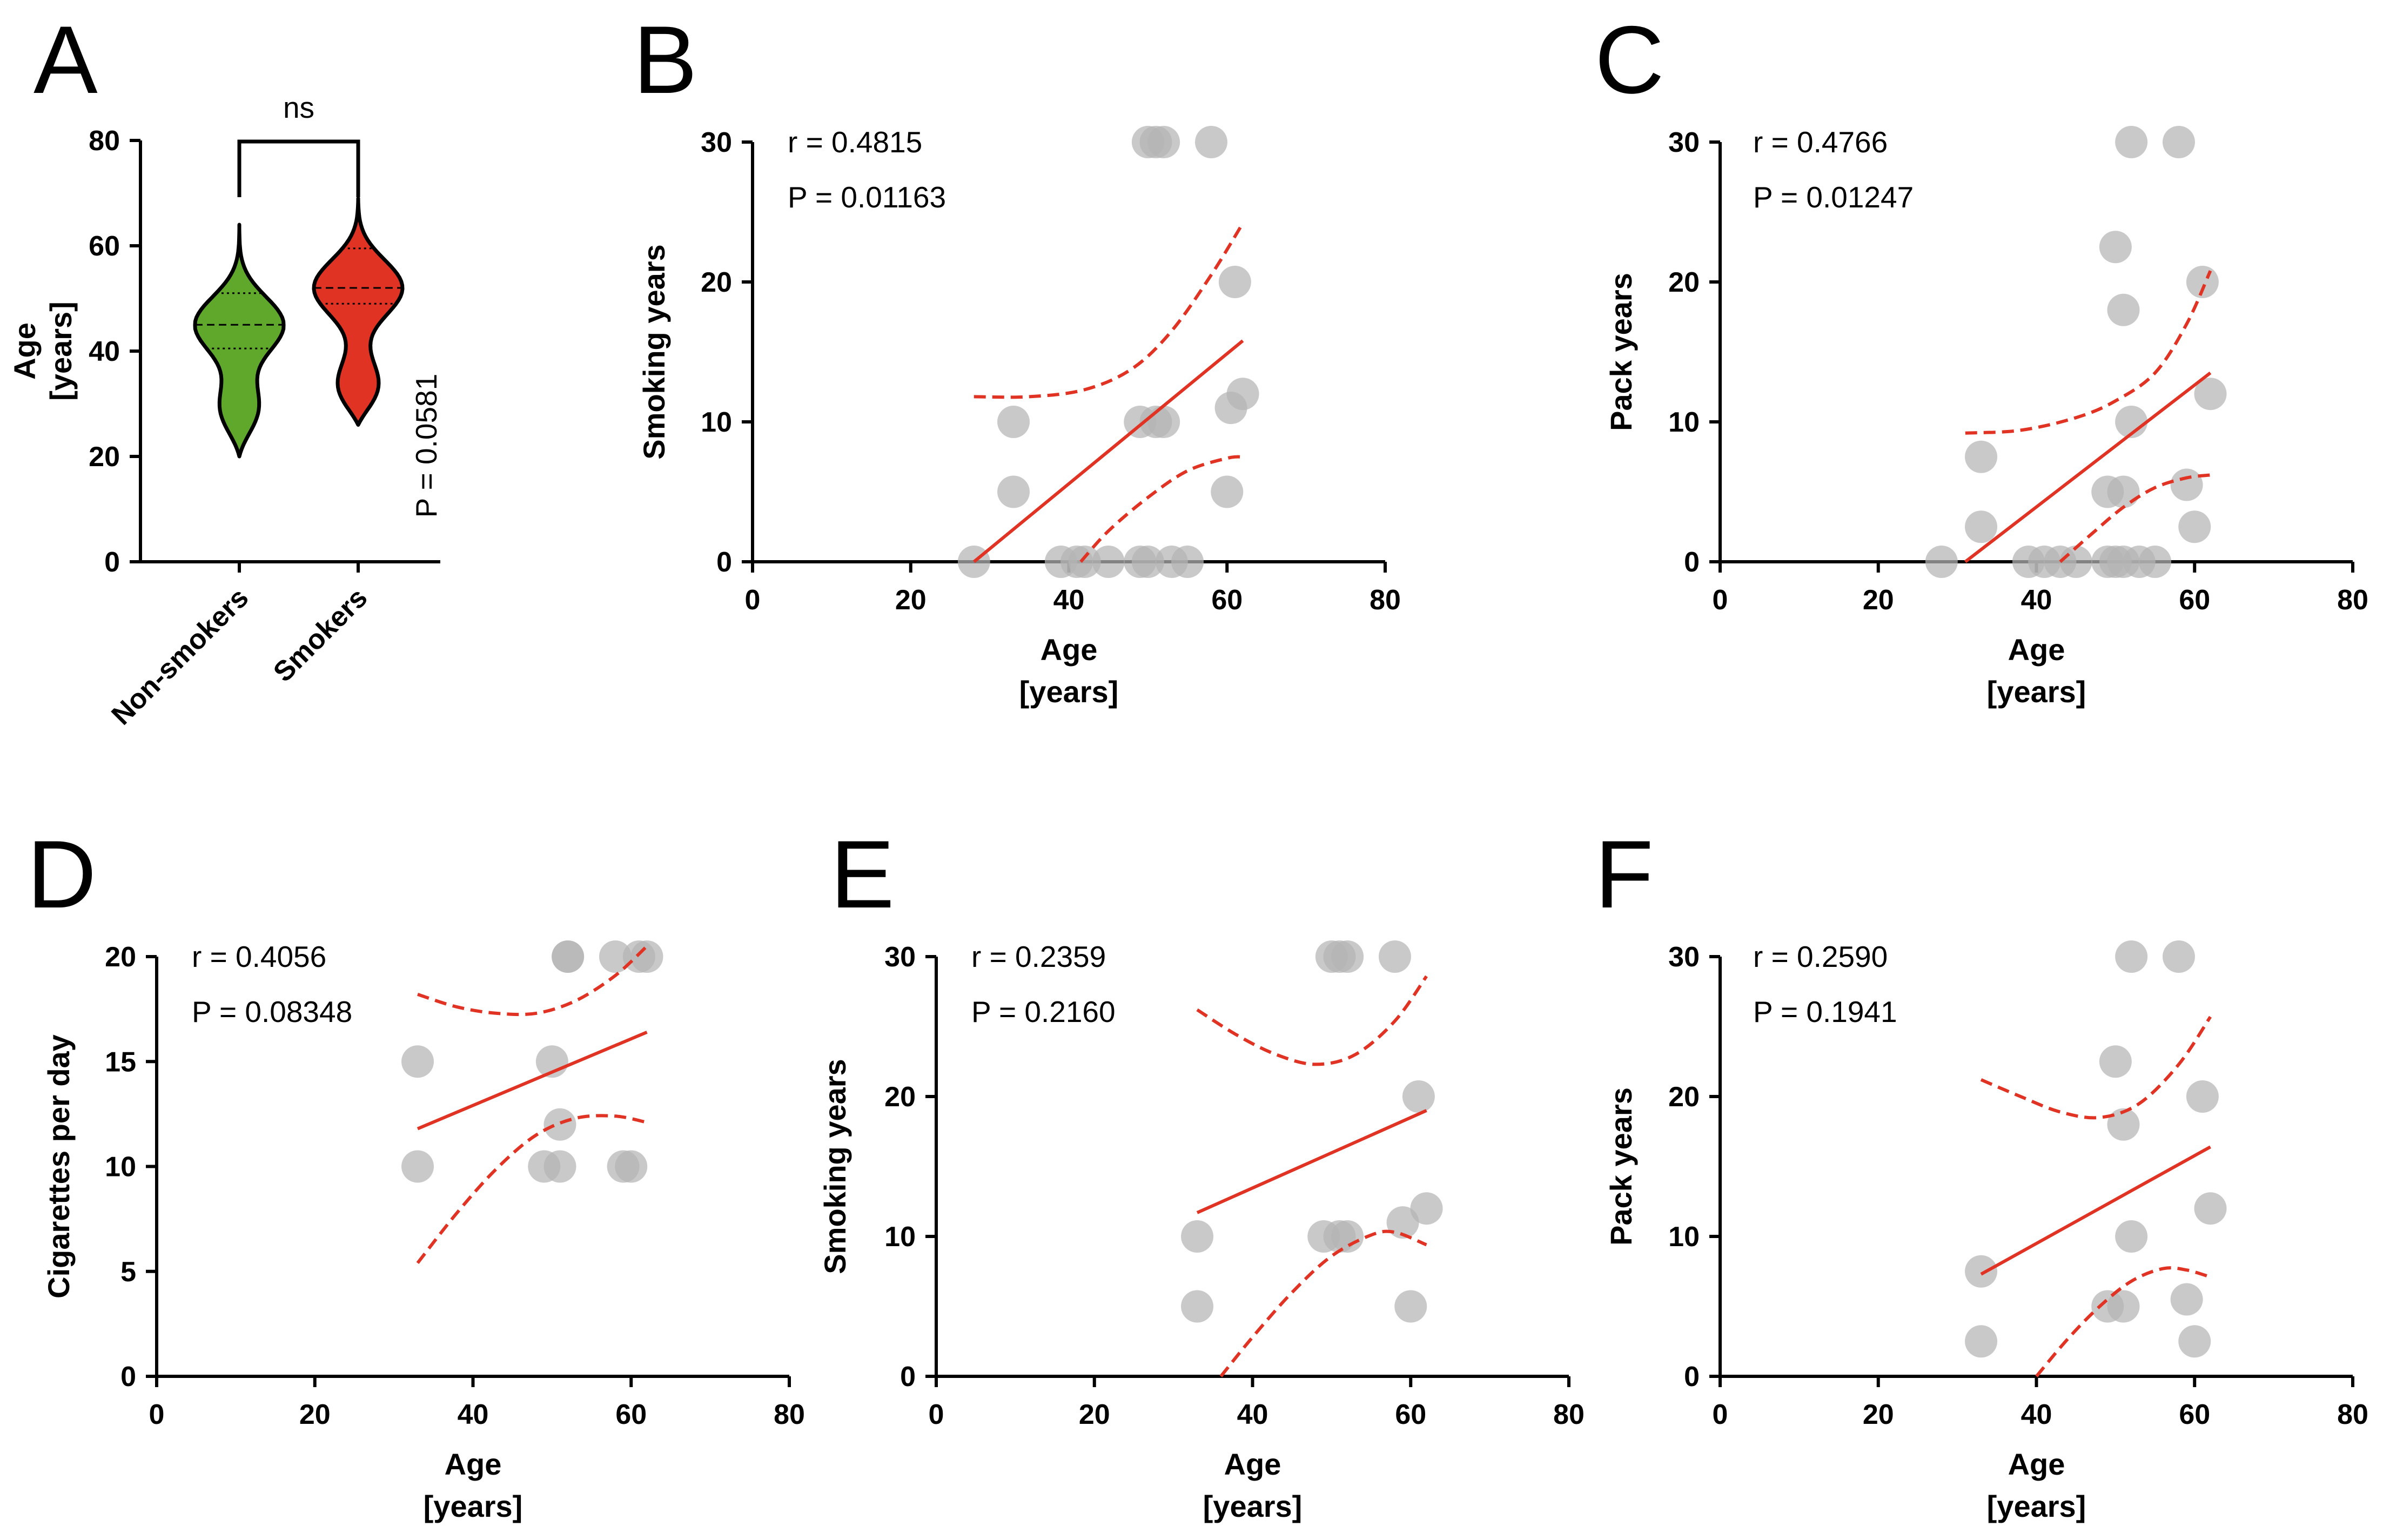 This screenshot has width=2383, height=1540. Describe the element at coordinates (298, 168) in the screenshot. I see `significance-bracket` at that location.